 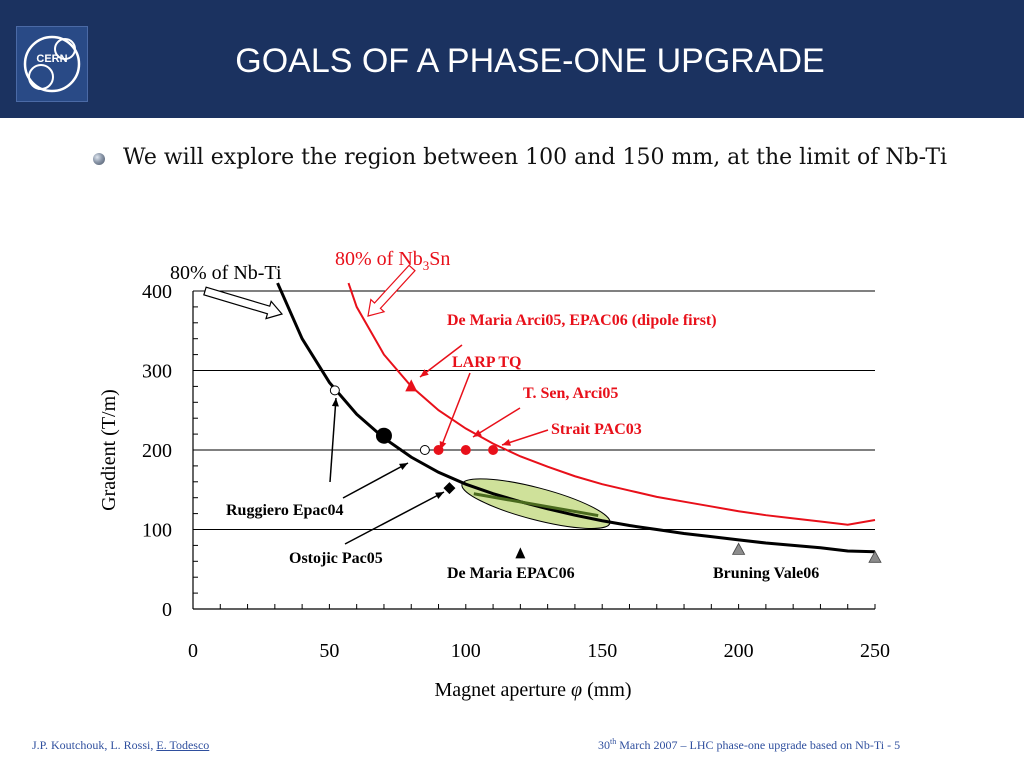 What do you see at coordinates (449, 488) in the screenshot?
I see `diamond-point` at bounding box center [449, 488].